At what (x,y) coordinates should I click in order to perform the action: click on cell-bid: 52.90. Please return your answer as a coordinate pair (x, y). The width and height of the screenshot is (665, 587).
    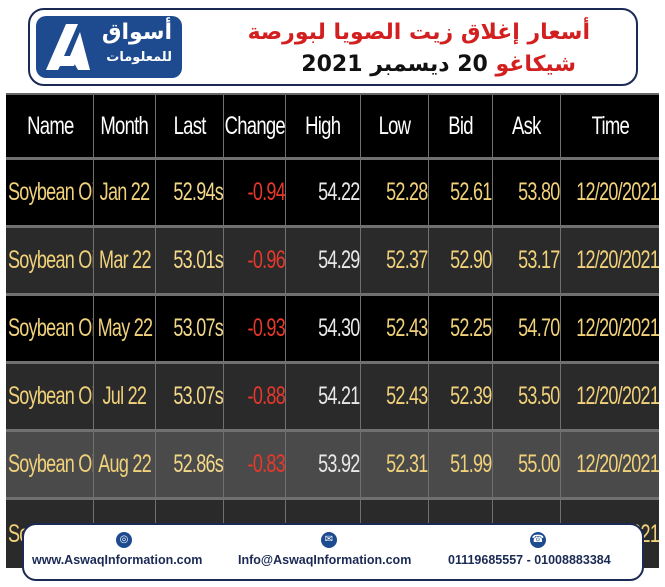
    Looking at the image, I should click on (461, 260).